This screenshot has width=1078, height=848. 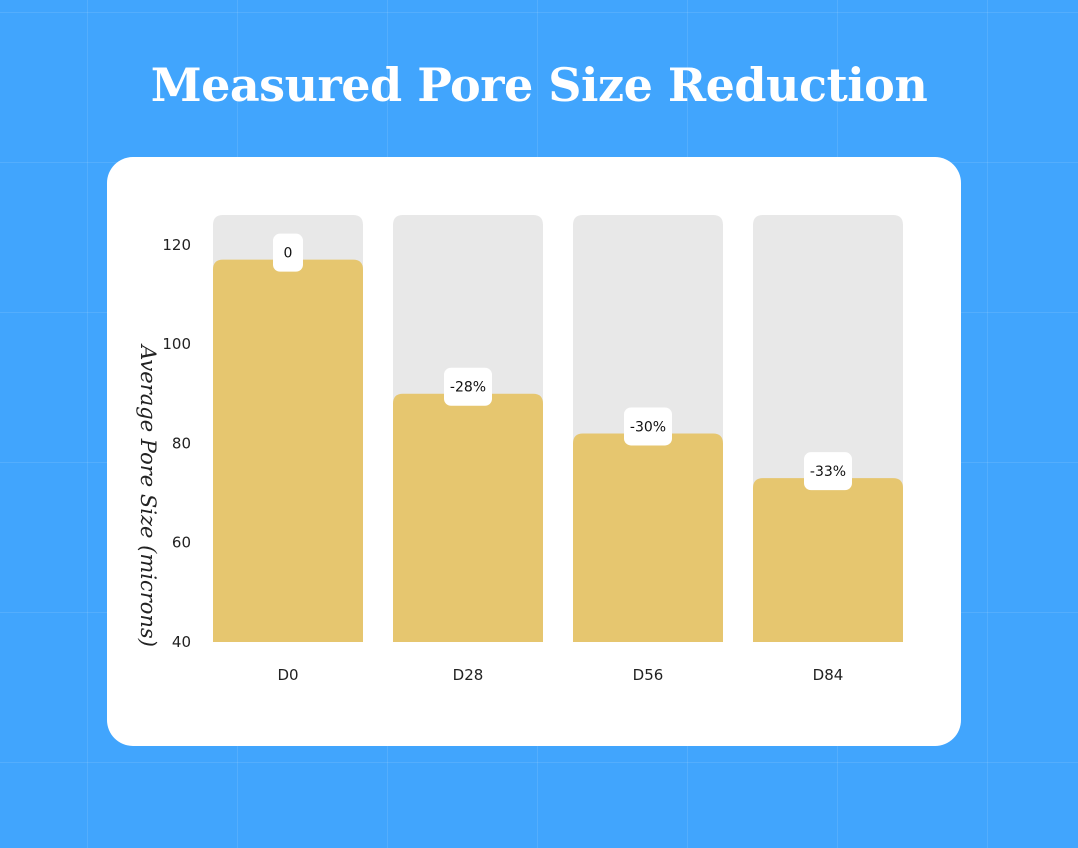 What do you see at coordinates (181, 443) in the screenshot?
I see `y-tick-label-80: 80` at bounding box center [181, 443].